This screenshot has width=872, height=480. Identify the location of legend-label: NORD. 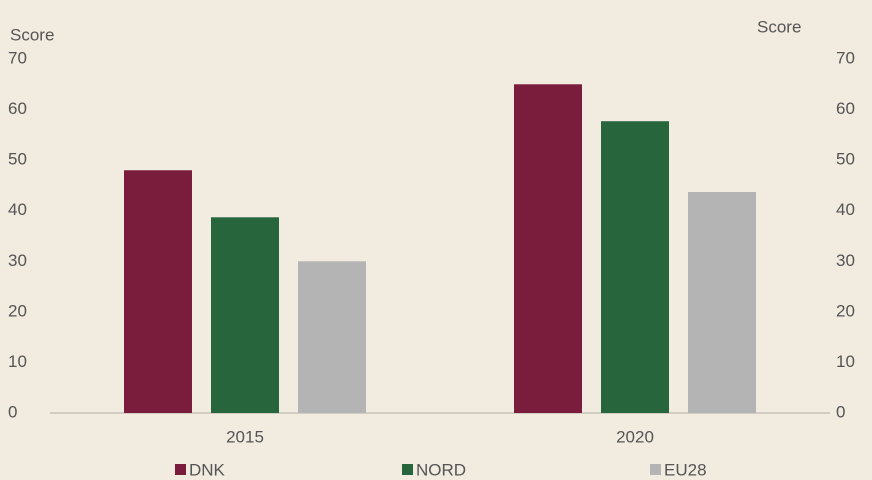
(441, 469).